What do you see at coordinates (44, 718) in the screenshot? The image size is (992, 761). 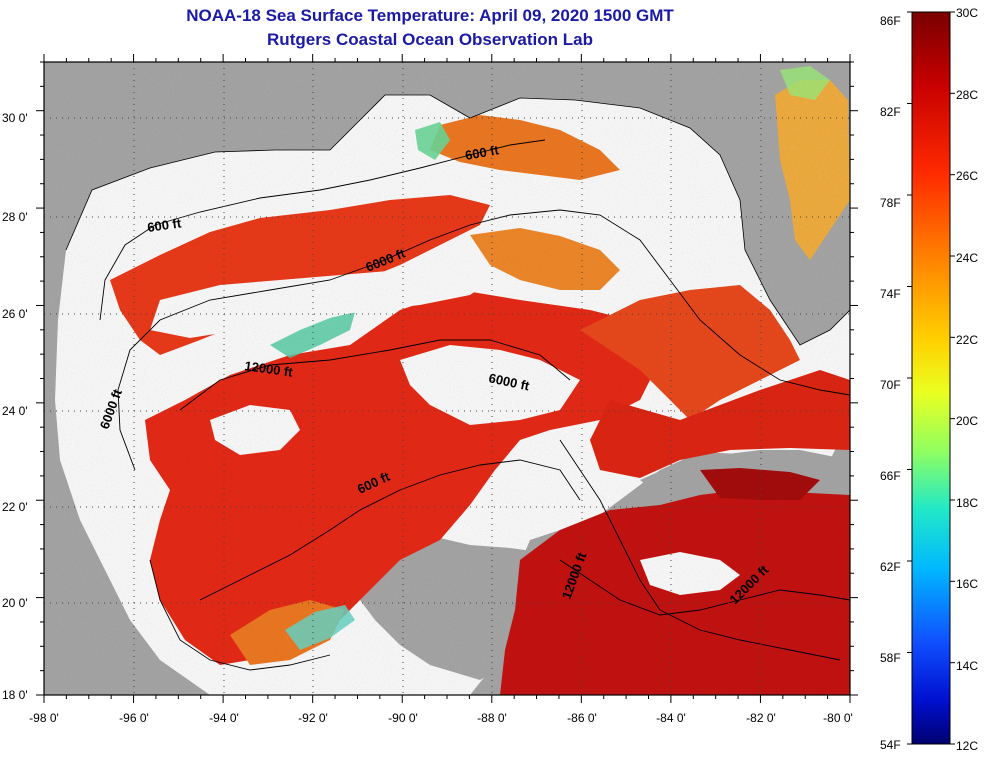 I see `lon-tick-label: -98 0'` at bounding box center [44, 718].